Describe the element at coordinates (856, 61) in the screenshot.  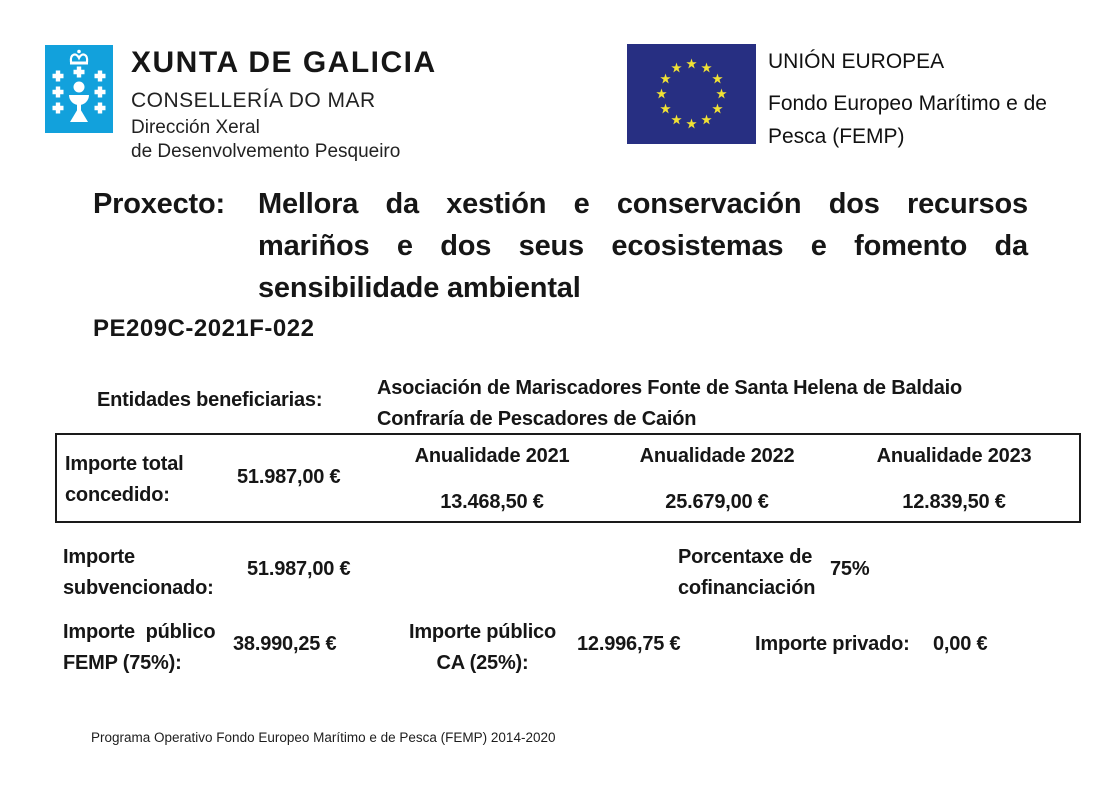
I see `union-europea-label: UNIÓN EUROPEA` at that location.